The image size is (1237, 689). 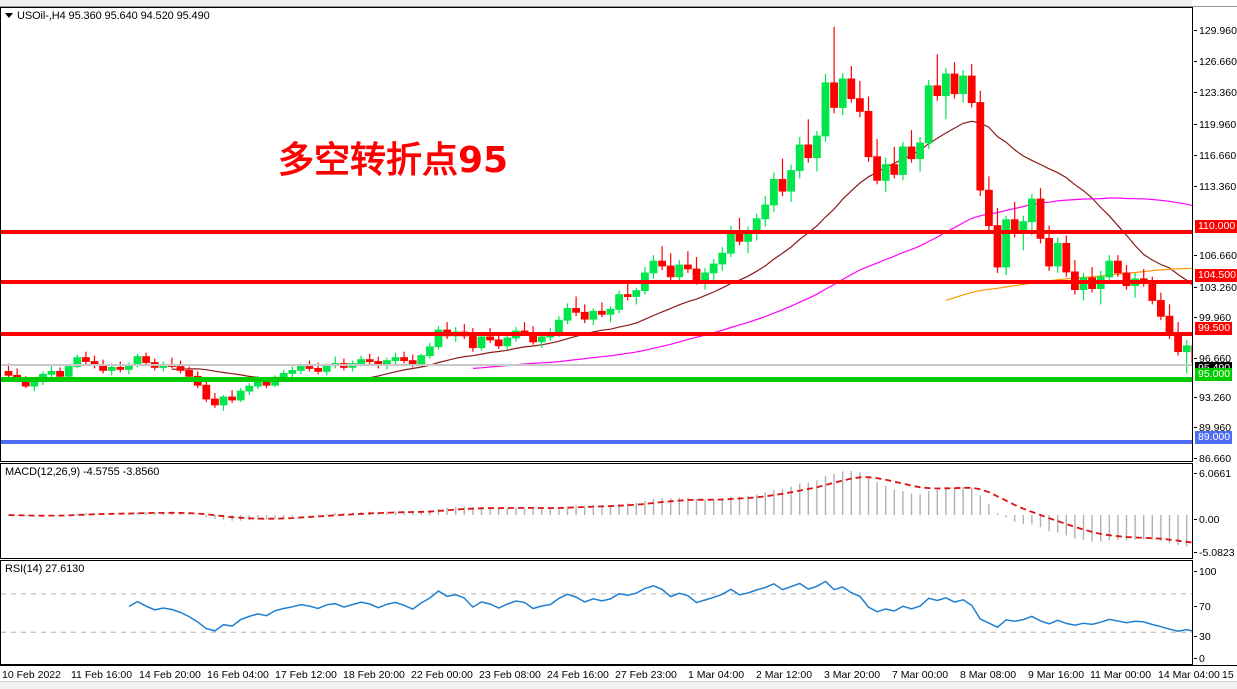 I want to click on time-axis-label: 10 Feb 2022, so click(x=31, y=675).